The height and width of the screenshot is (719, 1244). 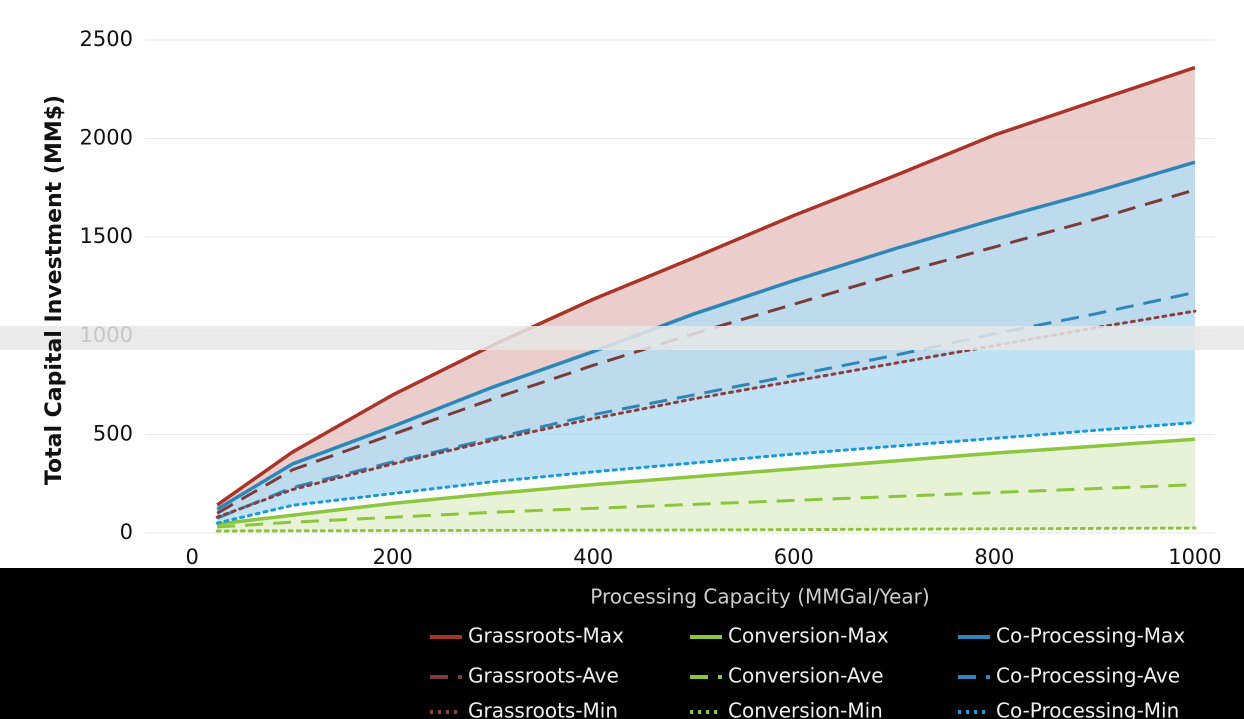 What do you see at coordinates (54, 290) in the screenshot?
I see `y-axis-title: Total Capital Investment (MM$)` at bounding box center [54, 290].